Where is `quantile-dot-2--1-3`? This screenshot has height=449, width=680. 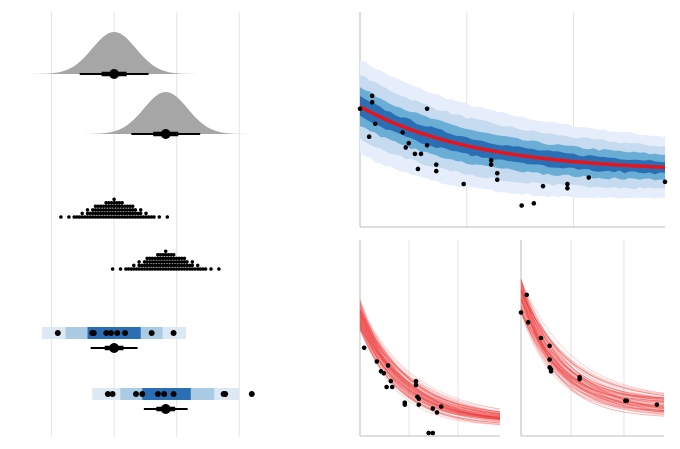 quantile-dot-2--1-3 is located at coordinates (111, 206).